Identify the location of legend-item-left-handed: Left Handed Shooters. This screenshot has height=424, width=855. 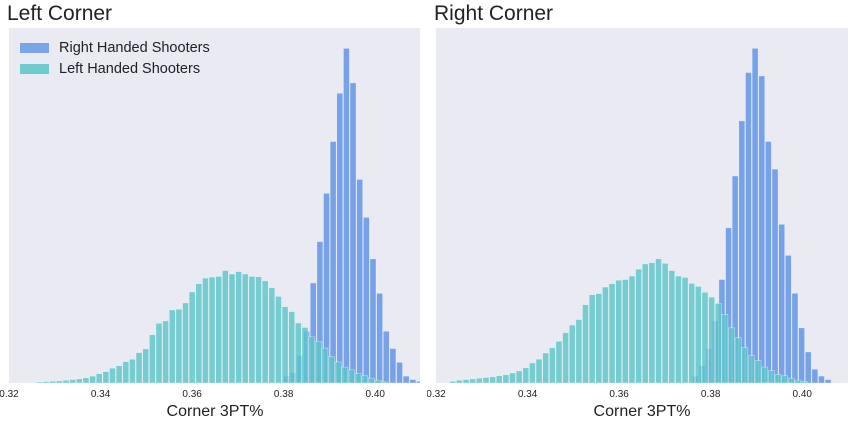
(115, 68).